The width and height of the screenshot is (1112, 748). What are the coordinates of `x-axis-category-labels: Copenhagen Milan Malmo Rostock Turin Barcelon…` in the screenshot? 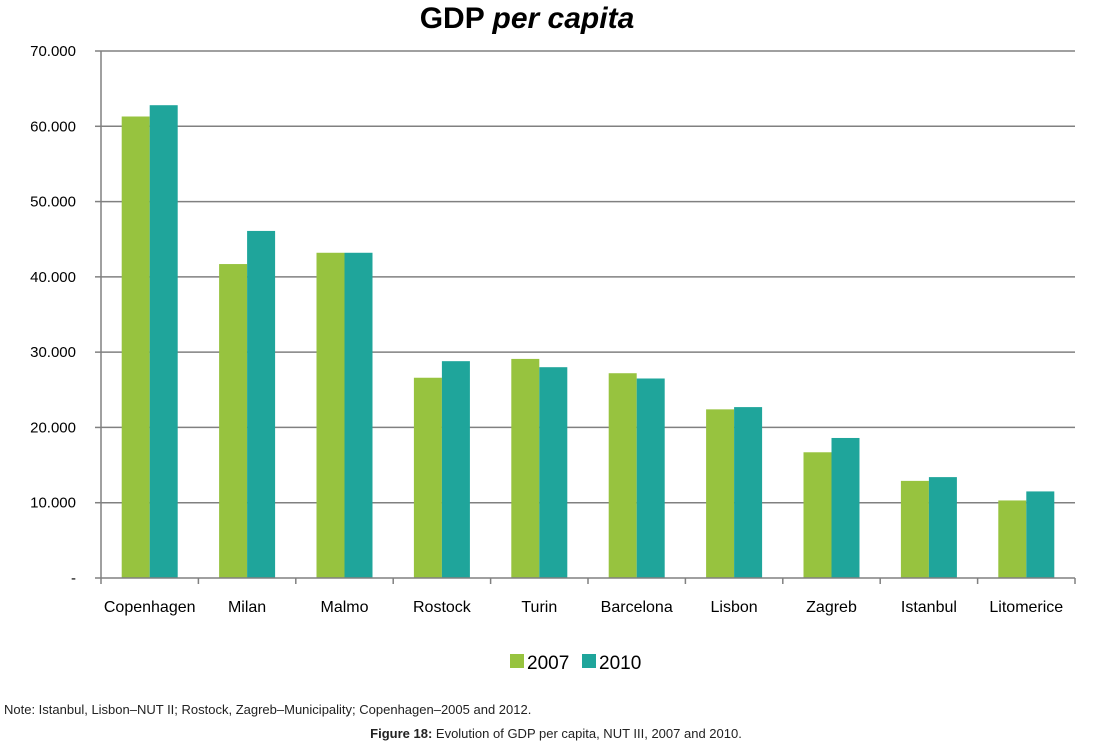 It's located at (583, 607).